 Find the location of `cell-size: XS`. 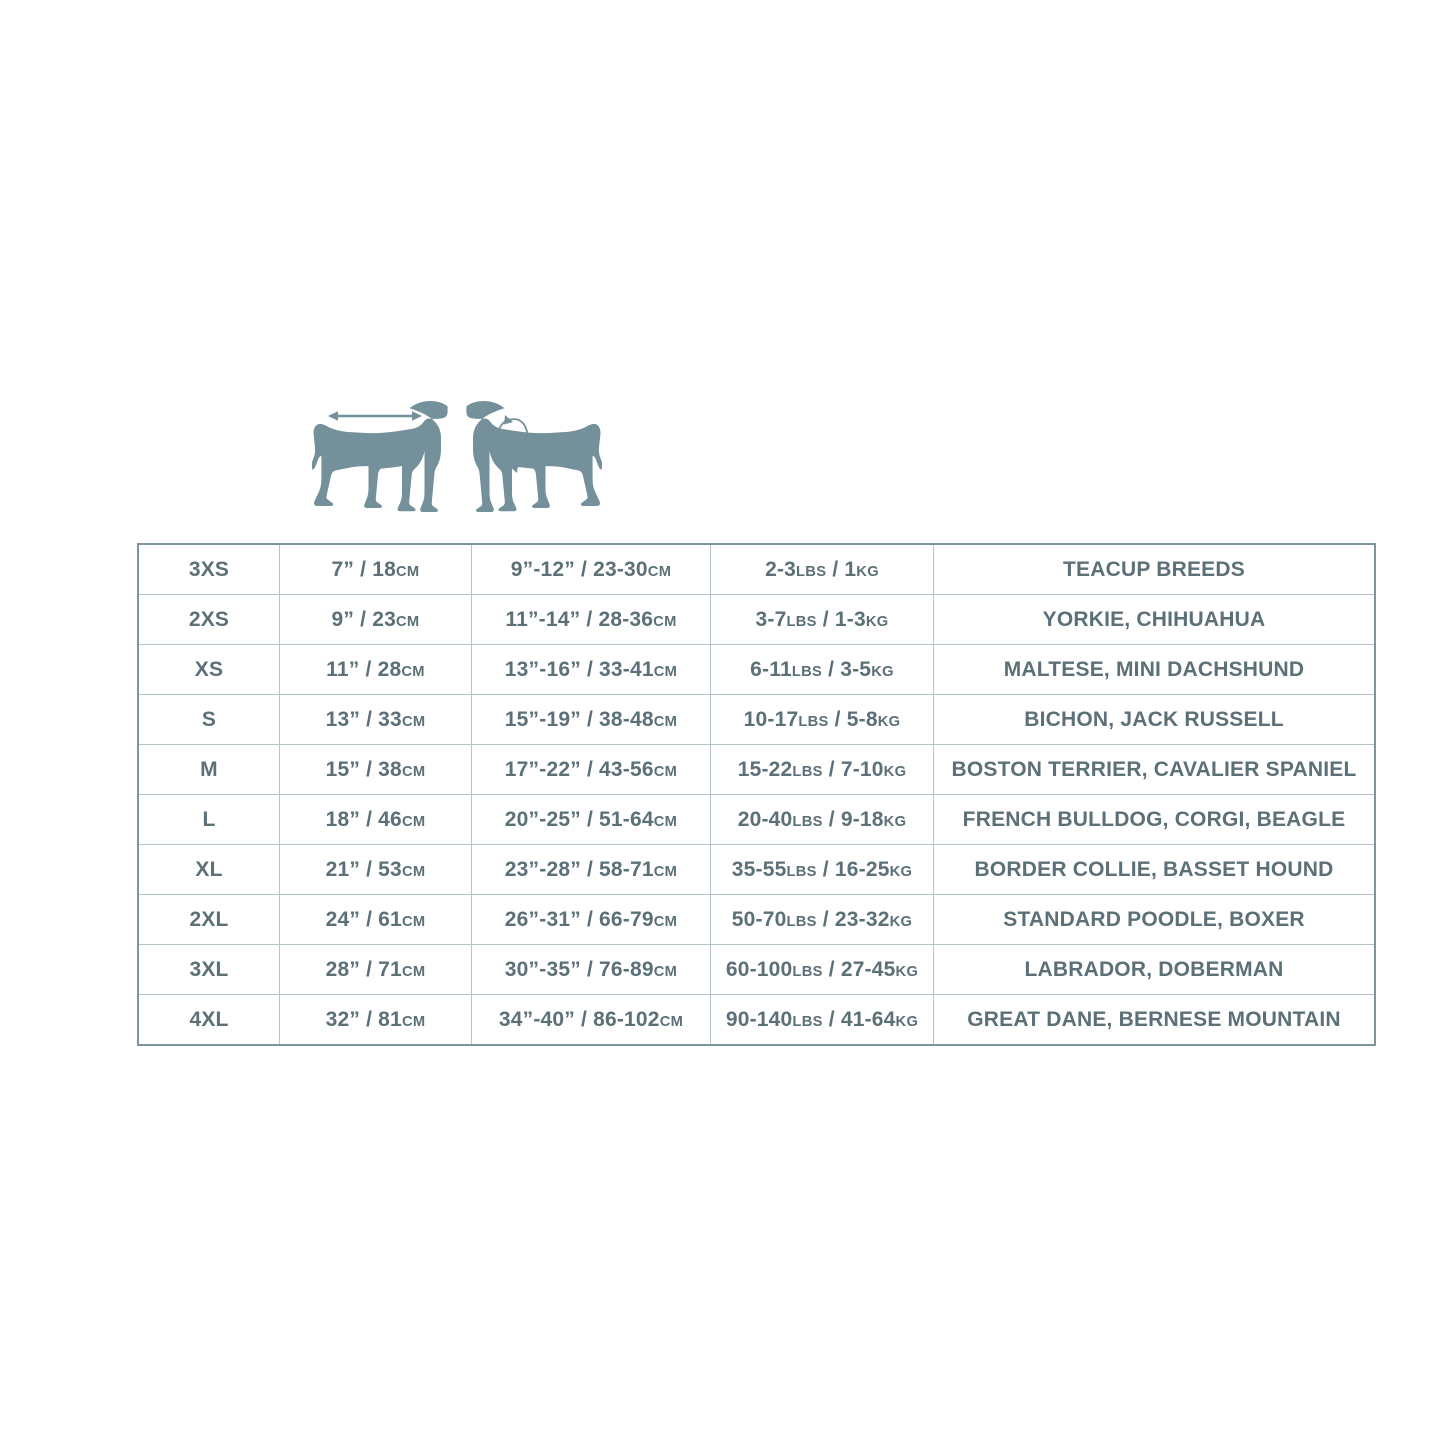

cell-size: XS is located at coordinates (208, 669).